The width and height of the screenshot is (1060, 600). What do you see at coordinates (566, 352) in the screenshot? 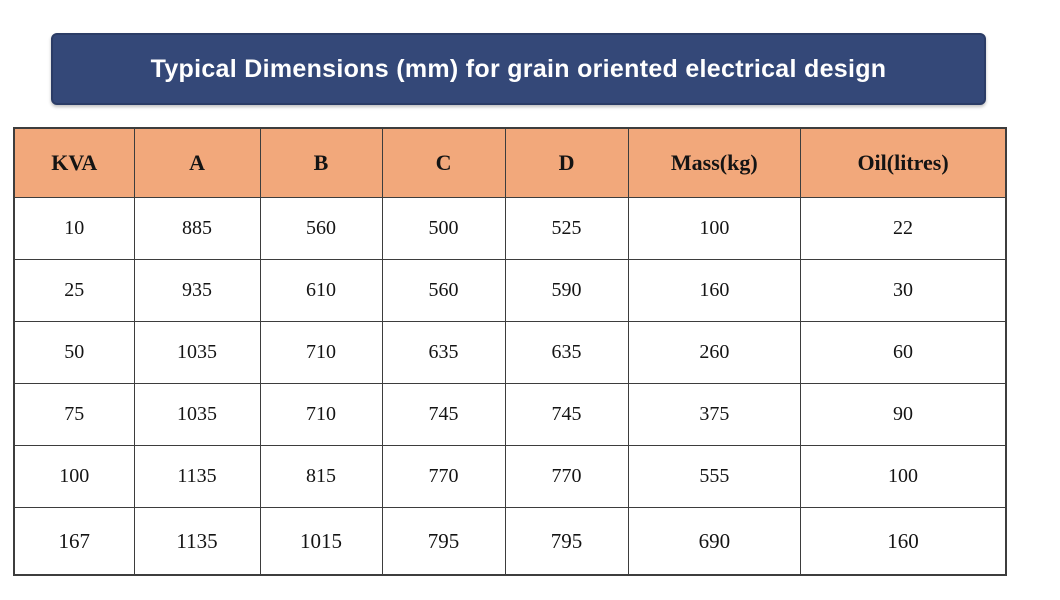
I see `cell-d: 635` at bounding box center [566, 352].